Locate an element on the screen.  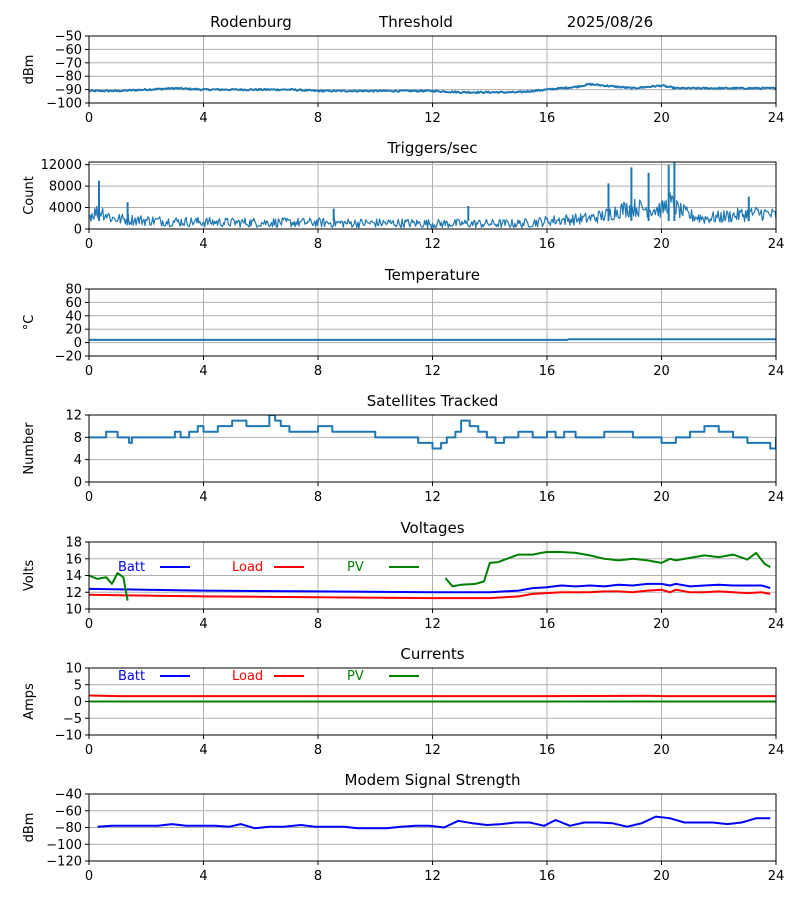
y-tick-label: −40 is located at coordinates (68, 795).